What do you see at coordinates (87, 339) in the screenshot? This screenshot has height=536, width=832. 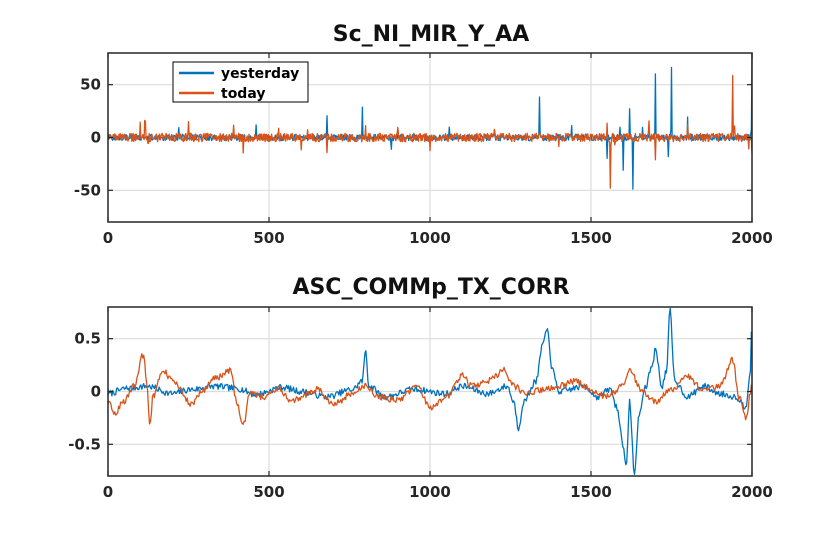 I see `y-tick-label: 0.5` at bounding box center [87, 339].